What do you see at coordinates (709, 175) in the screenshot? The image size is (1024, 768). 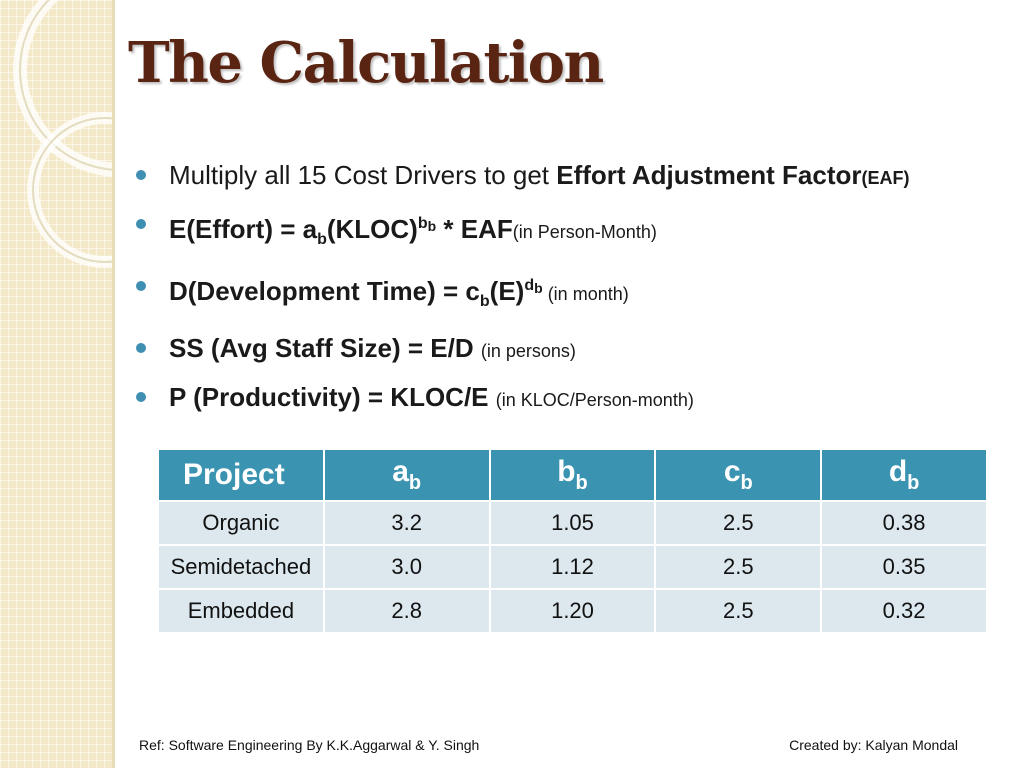 I see `bullet-eaf-bold: Effort Adjustment Factor` at bounding box center [709, 175].